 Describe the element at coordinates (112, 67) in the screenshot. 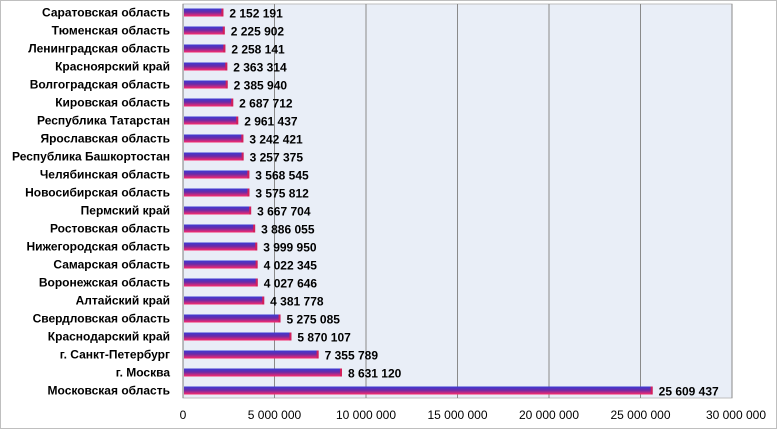

I see `category-label: Красноярский край` at that location.